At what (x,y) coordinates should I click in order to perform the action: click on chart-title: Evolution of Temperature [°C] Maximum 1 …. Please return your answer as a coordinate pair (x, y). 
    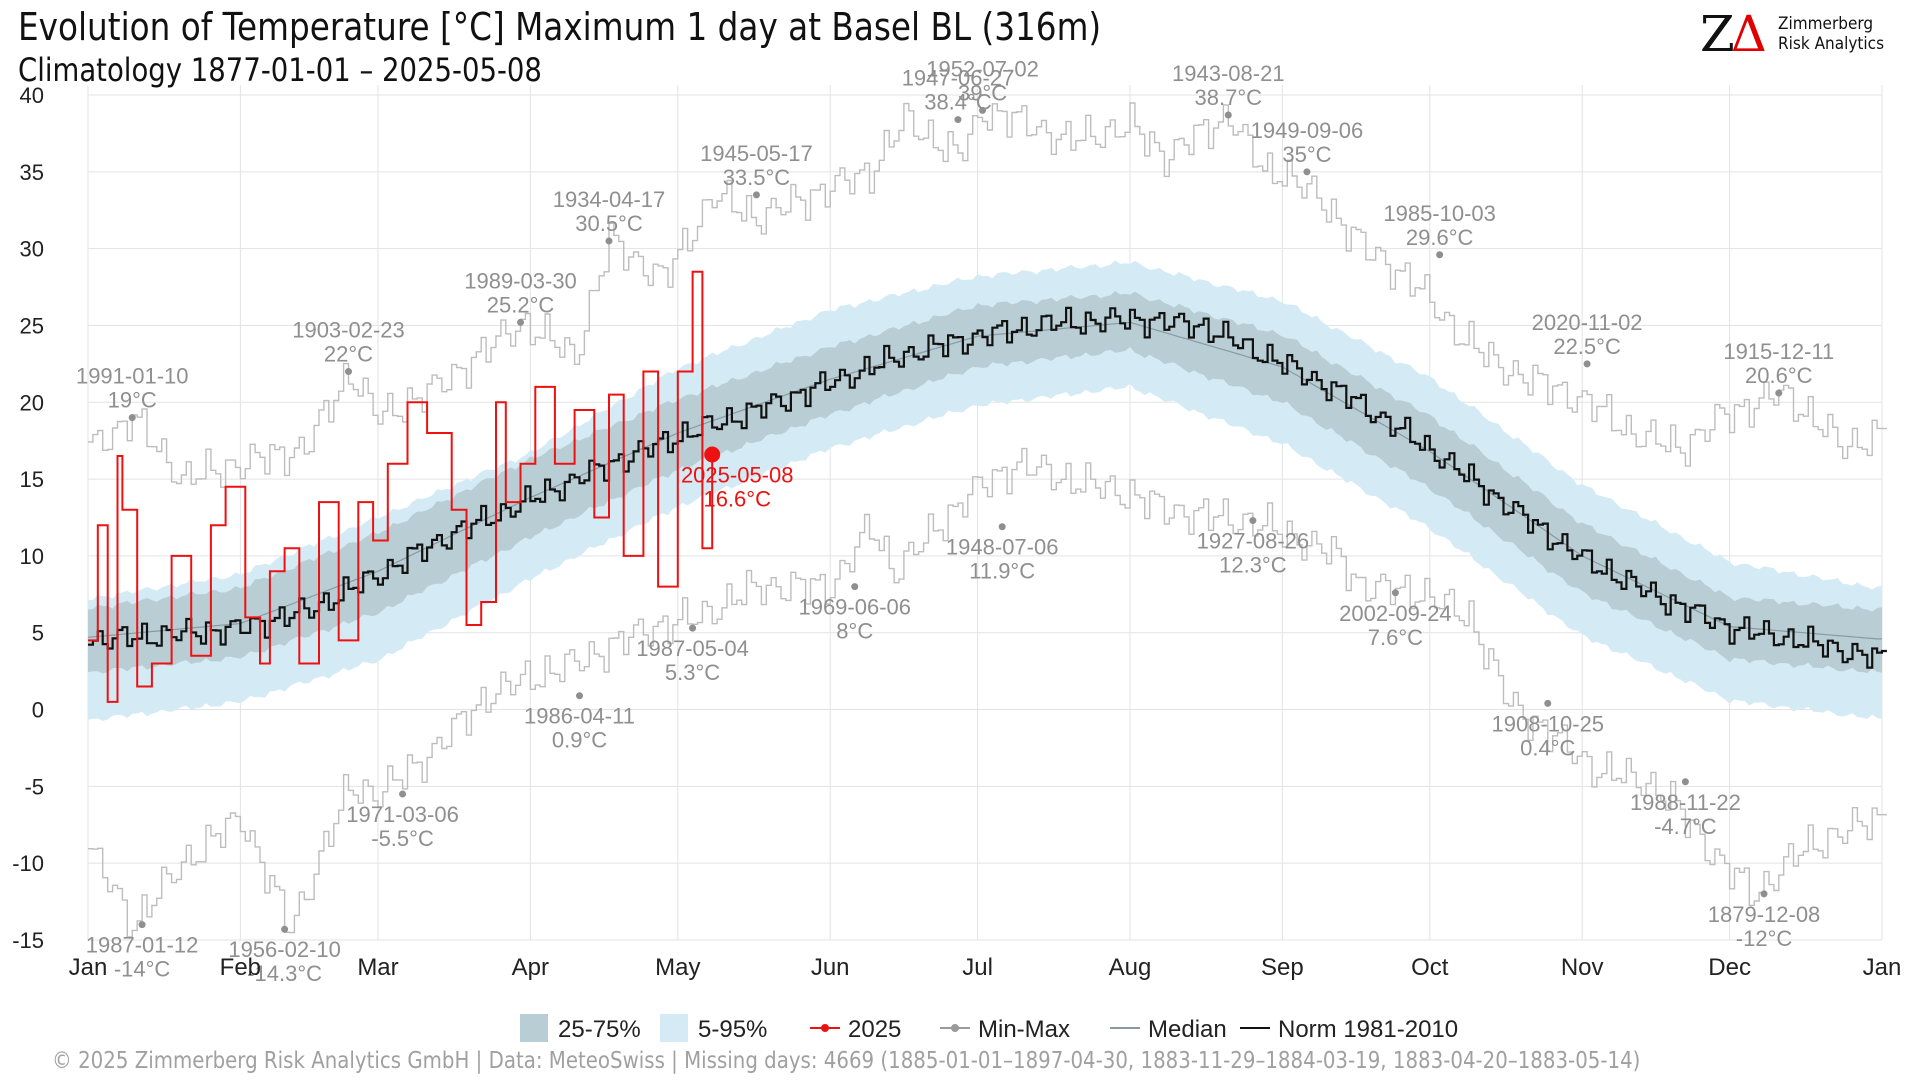
    Looking at the image, I should click on (560, 27).